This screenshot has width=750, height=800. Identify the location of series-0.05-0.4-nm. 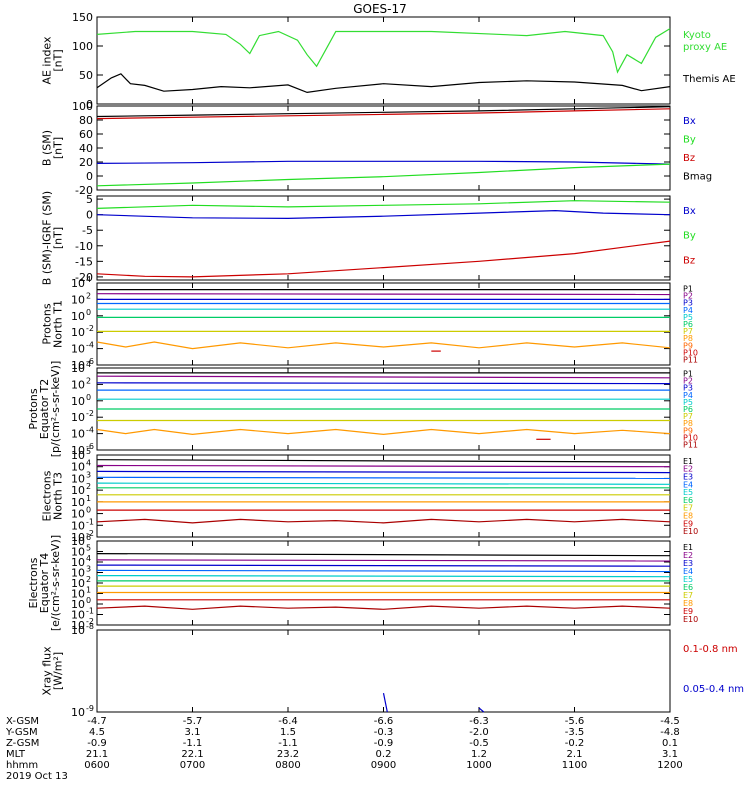
(385, 702).